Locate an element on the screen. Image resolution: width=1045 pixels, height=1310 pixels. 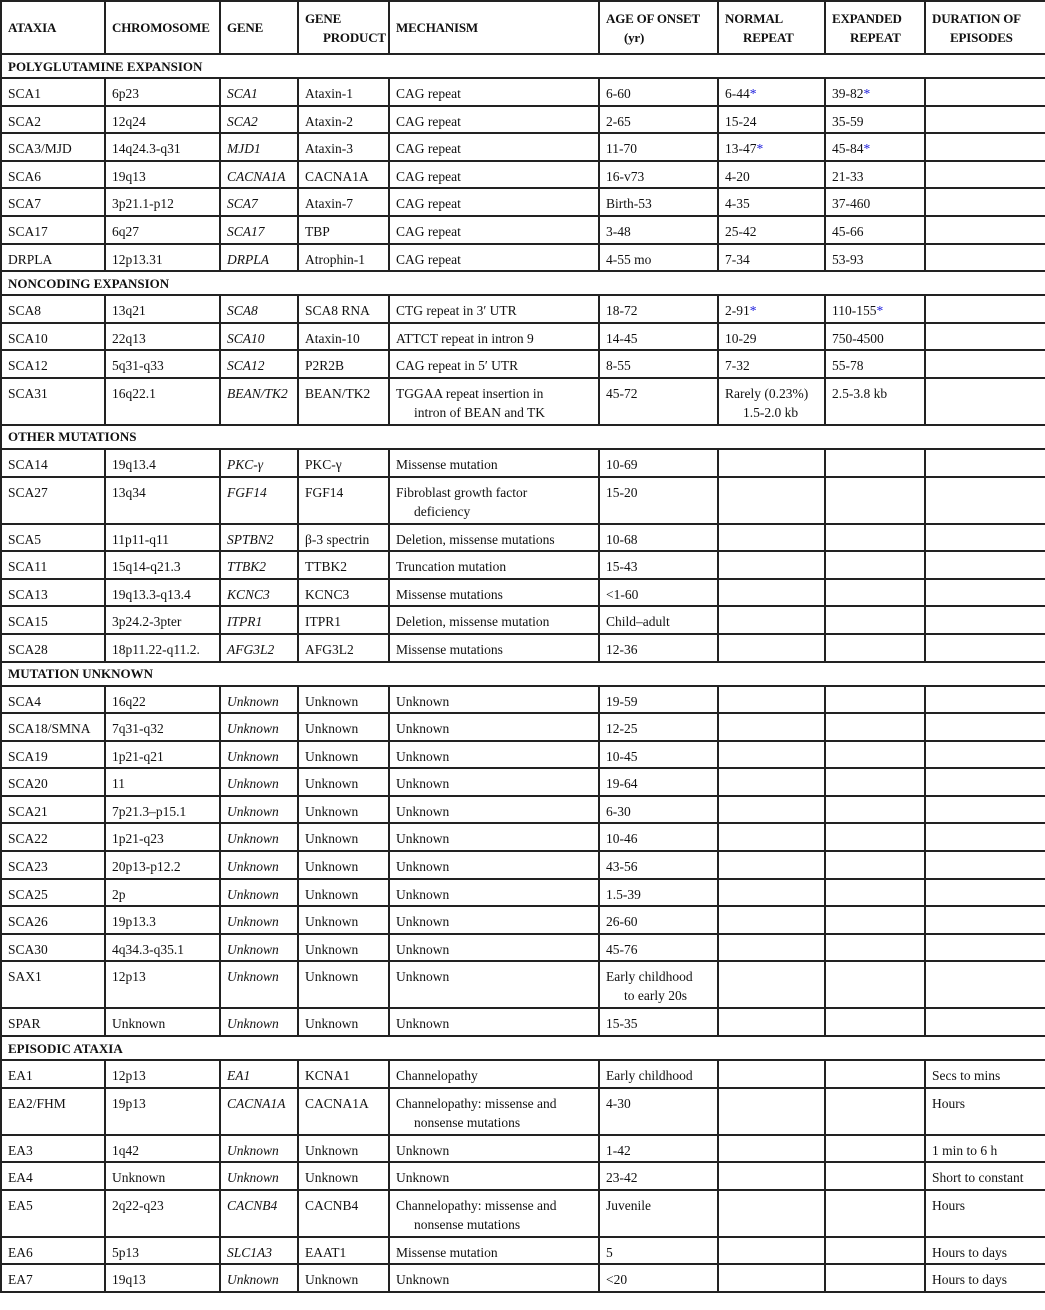
column-header-normal-repeat: NORMAL REPEAT is located at coordinates (771, 27).